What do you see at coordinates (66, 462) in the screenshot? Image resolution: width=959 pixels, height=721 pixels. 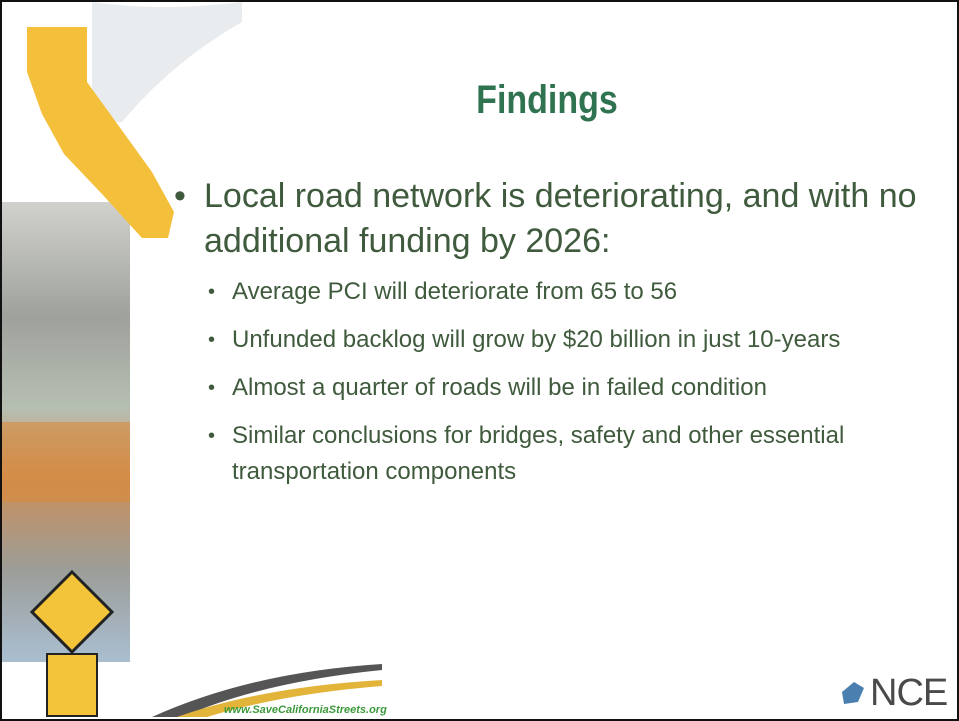 I see `photo-cones` at bounding box center [66, 462].